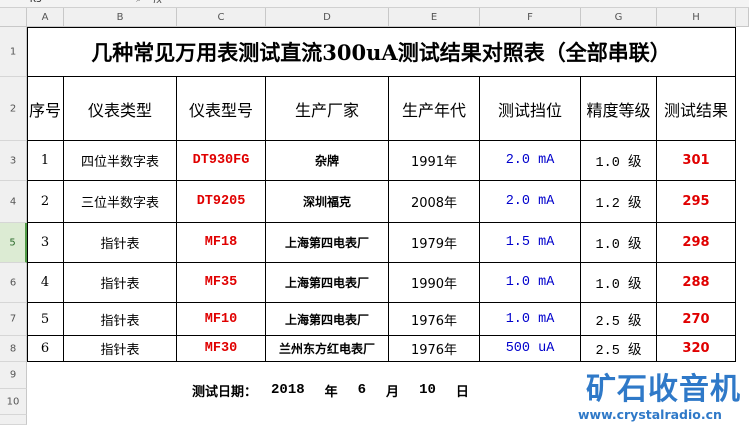  I want to click on row-header-3: 3, so click(13, 161).